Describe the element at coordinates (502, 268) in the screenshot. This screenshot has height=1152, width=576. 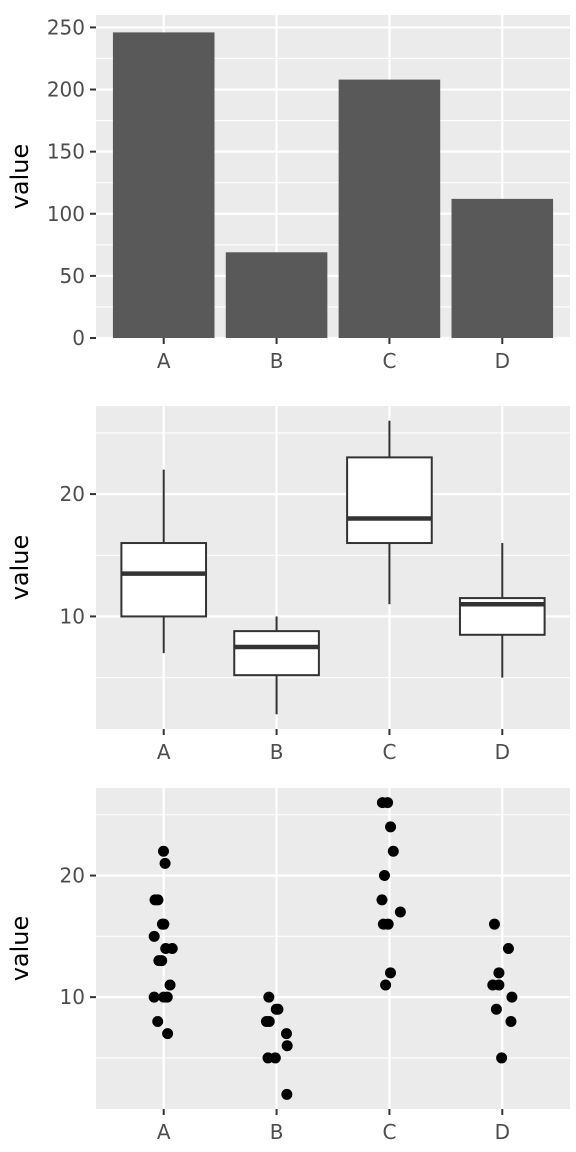
I see `bar-D` at that location.